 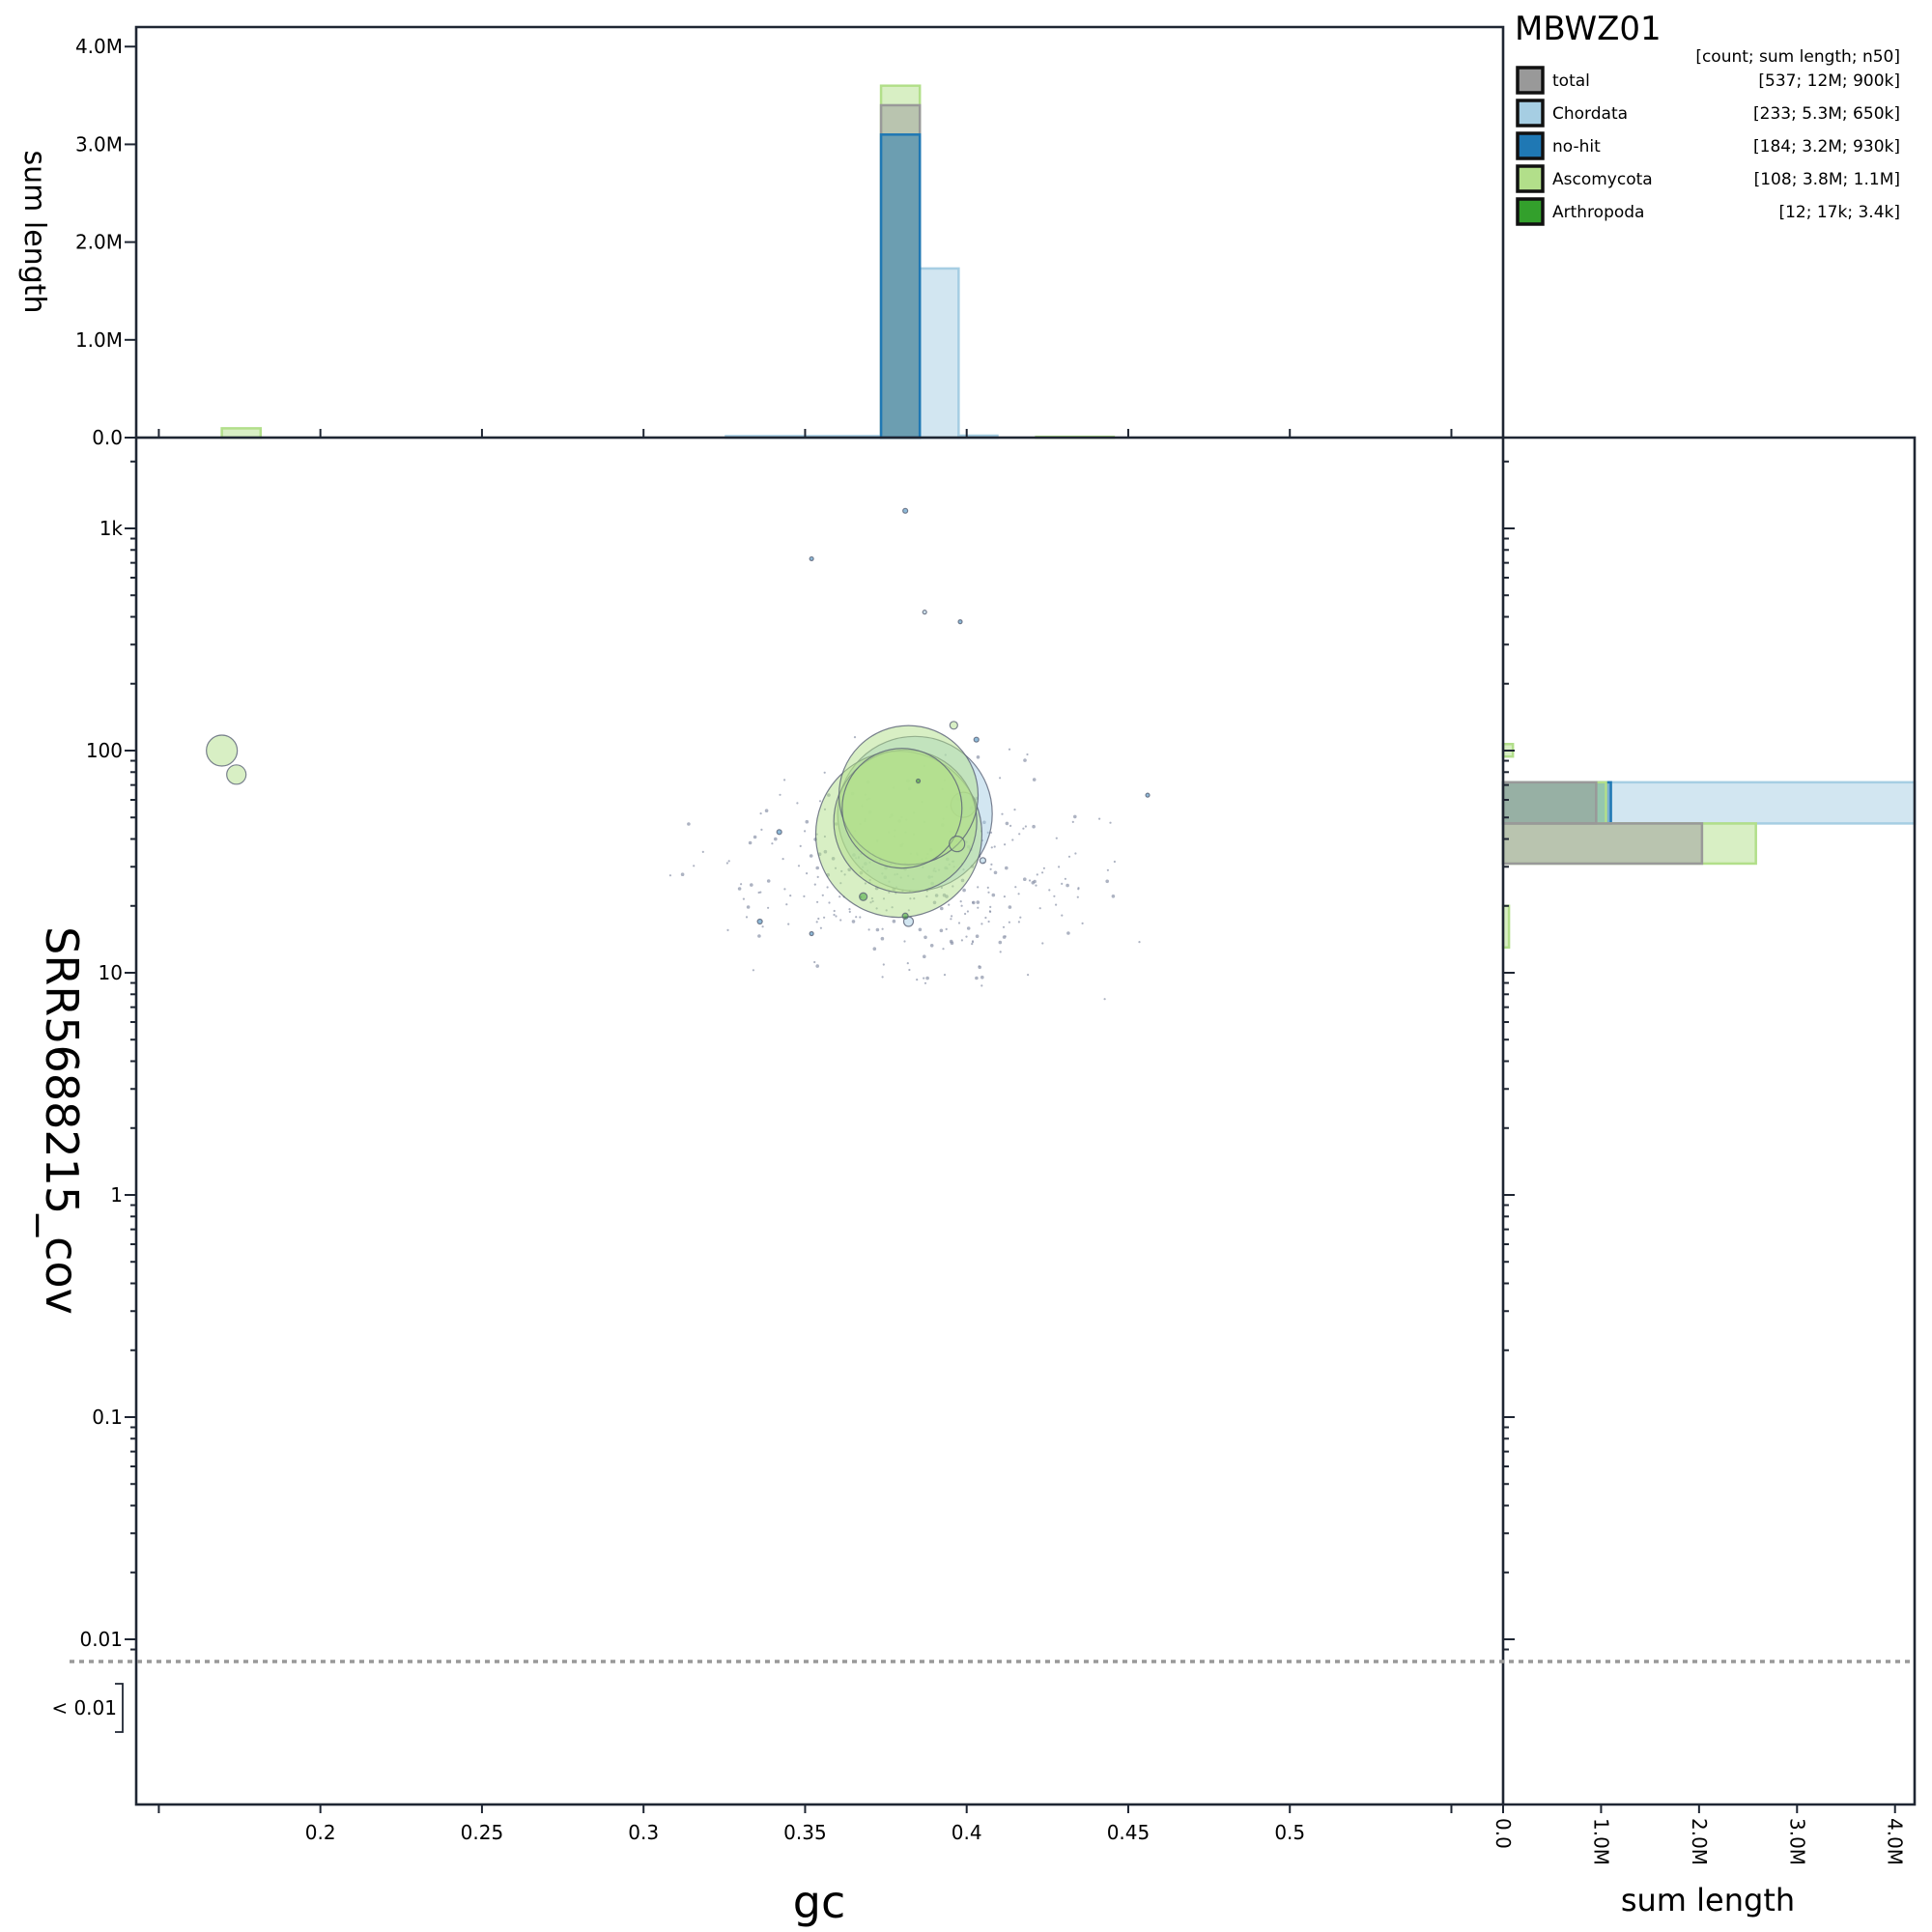 What do you see at coordinates (1598, 212) in the screenshot?
I see `legend-label-arthropoda: Arthropoda` at bounding box center [1598, 212].